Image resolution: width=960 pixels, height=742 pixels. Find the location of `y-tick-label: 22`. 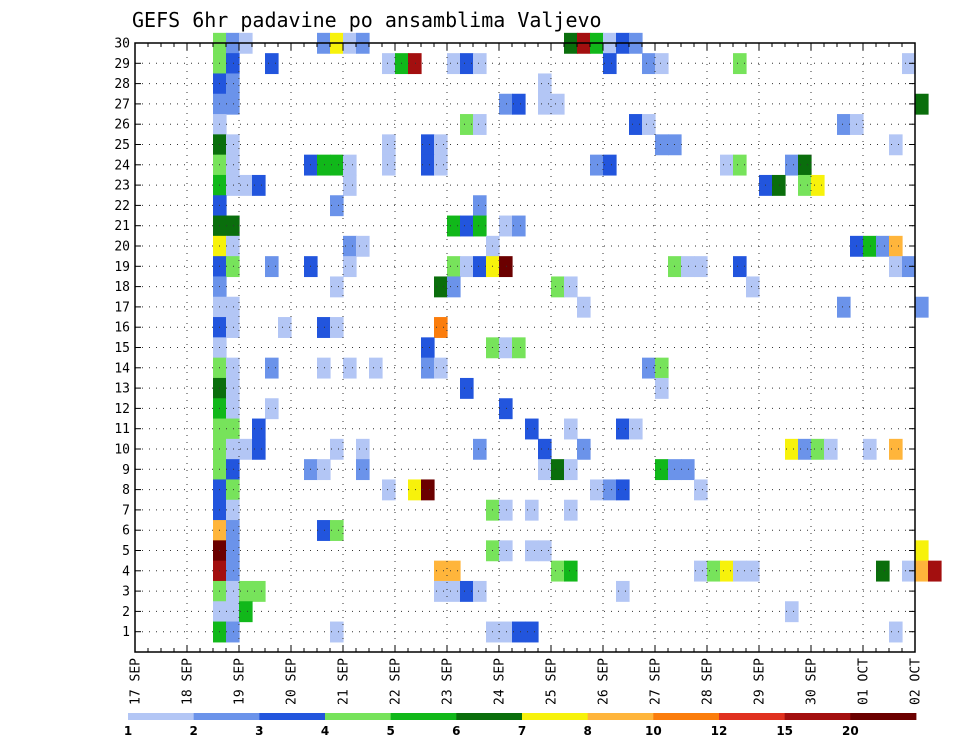

y-tick-label: 22 is located at coordinates (122, 206).